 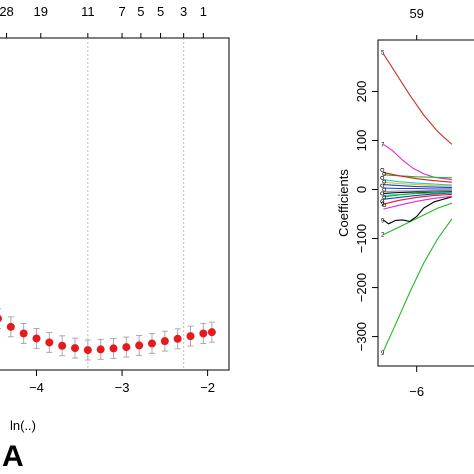 I want to click on top-axis-label-5: 5, so click(x=160, y=11).